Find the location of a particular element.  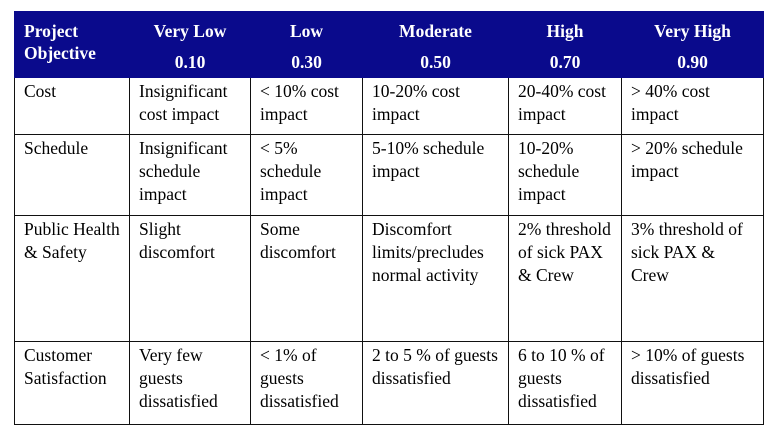

table-cell: 3% threshold of sick PAX & Crew is located at coordinates (692, 278).